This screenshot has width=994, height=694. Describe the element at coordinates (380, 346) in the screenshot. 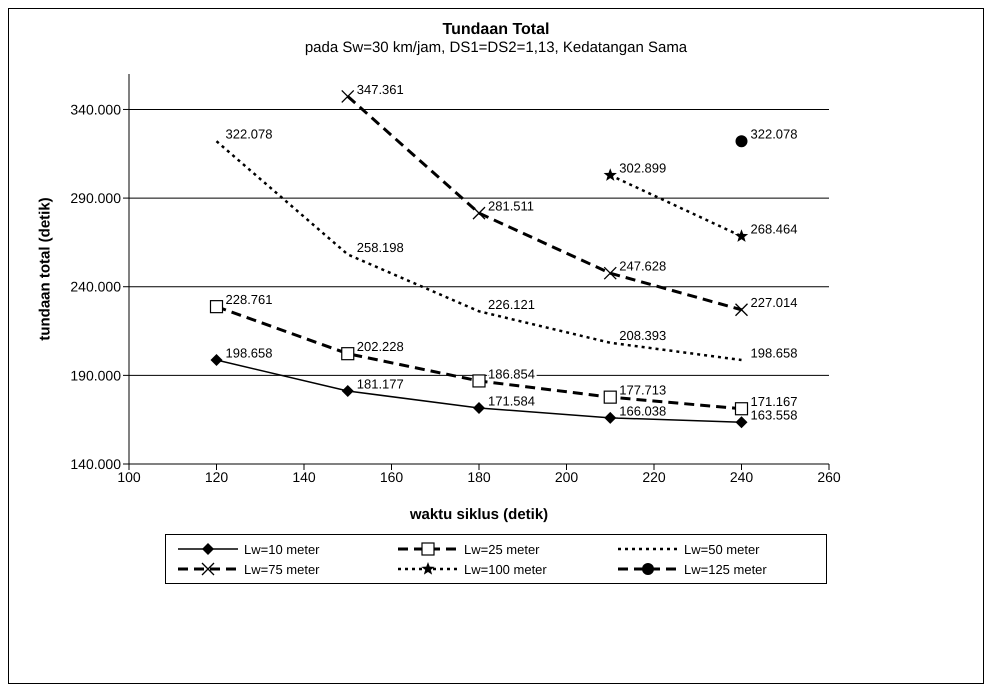

I see `data-label: 202.228` at that location.